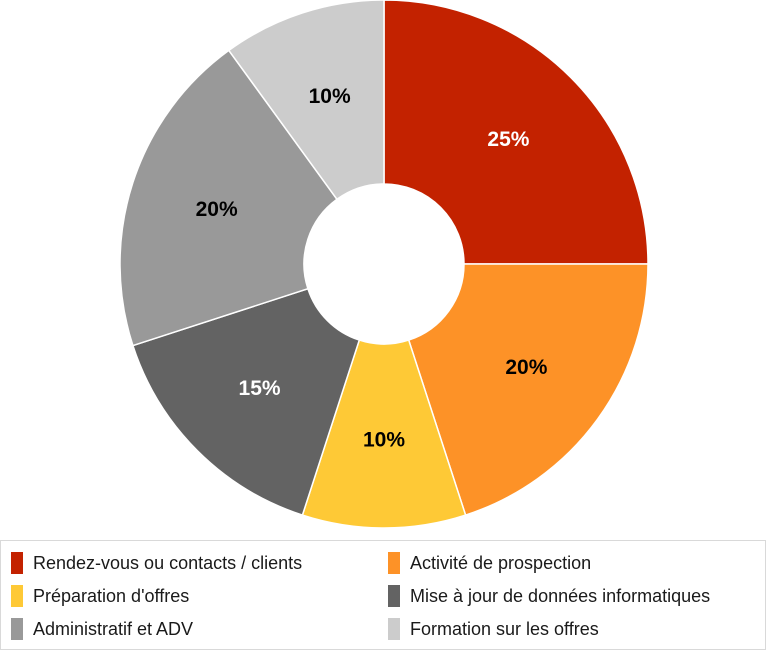 The width and height of the screenshot is (768, 652). I want to click on legend-item: Administratif et ADV, so click(102, 629).